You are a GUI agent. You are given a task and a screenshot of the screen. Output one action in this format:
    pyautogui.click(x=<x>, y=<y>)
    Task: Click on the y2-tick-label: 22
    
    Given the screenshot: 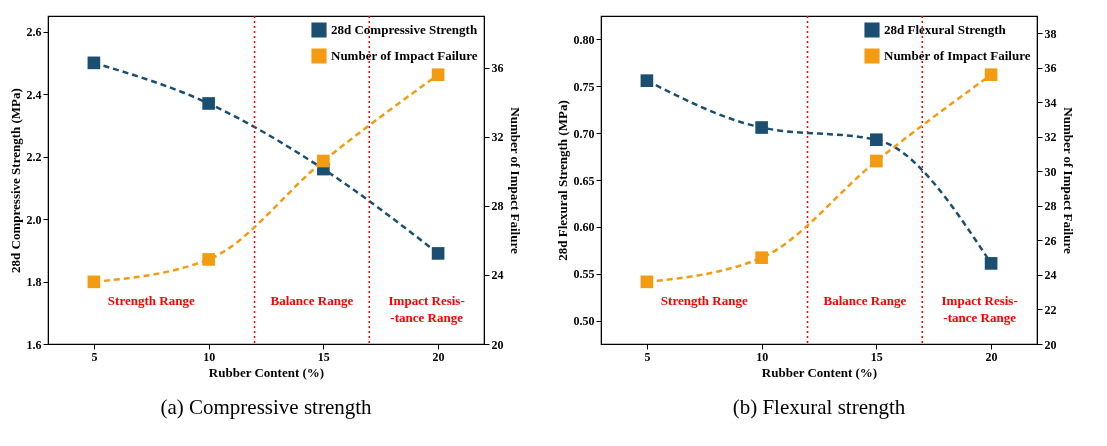 What is the action you would take?
    pyautogui.click(x=1050, y=309)
    